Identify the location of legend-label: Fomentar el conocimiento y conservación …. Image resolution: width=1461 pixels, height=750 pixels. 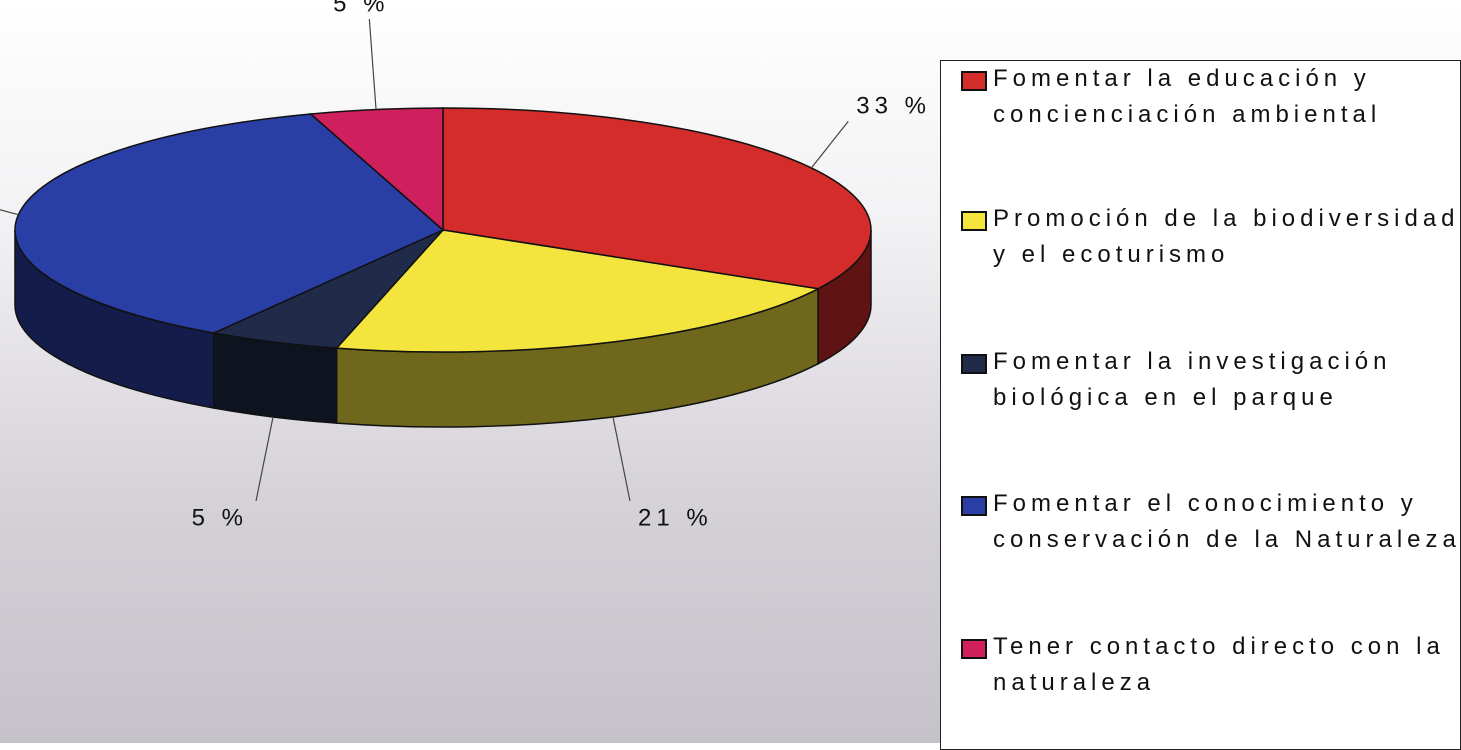
(1227, 521).